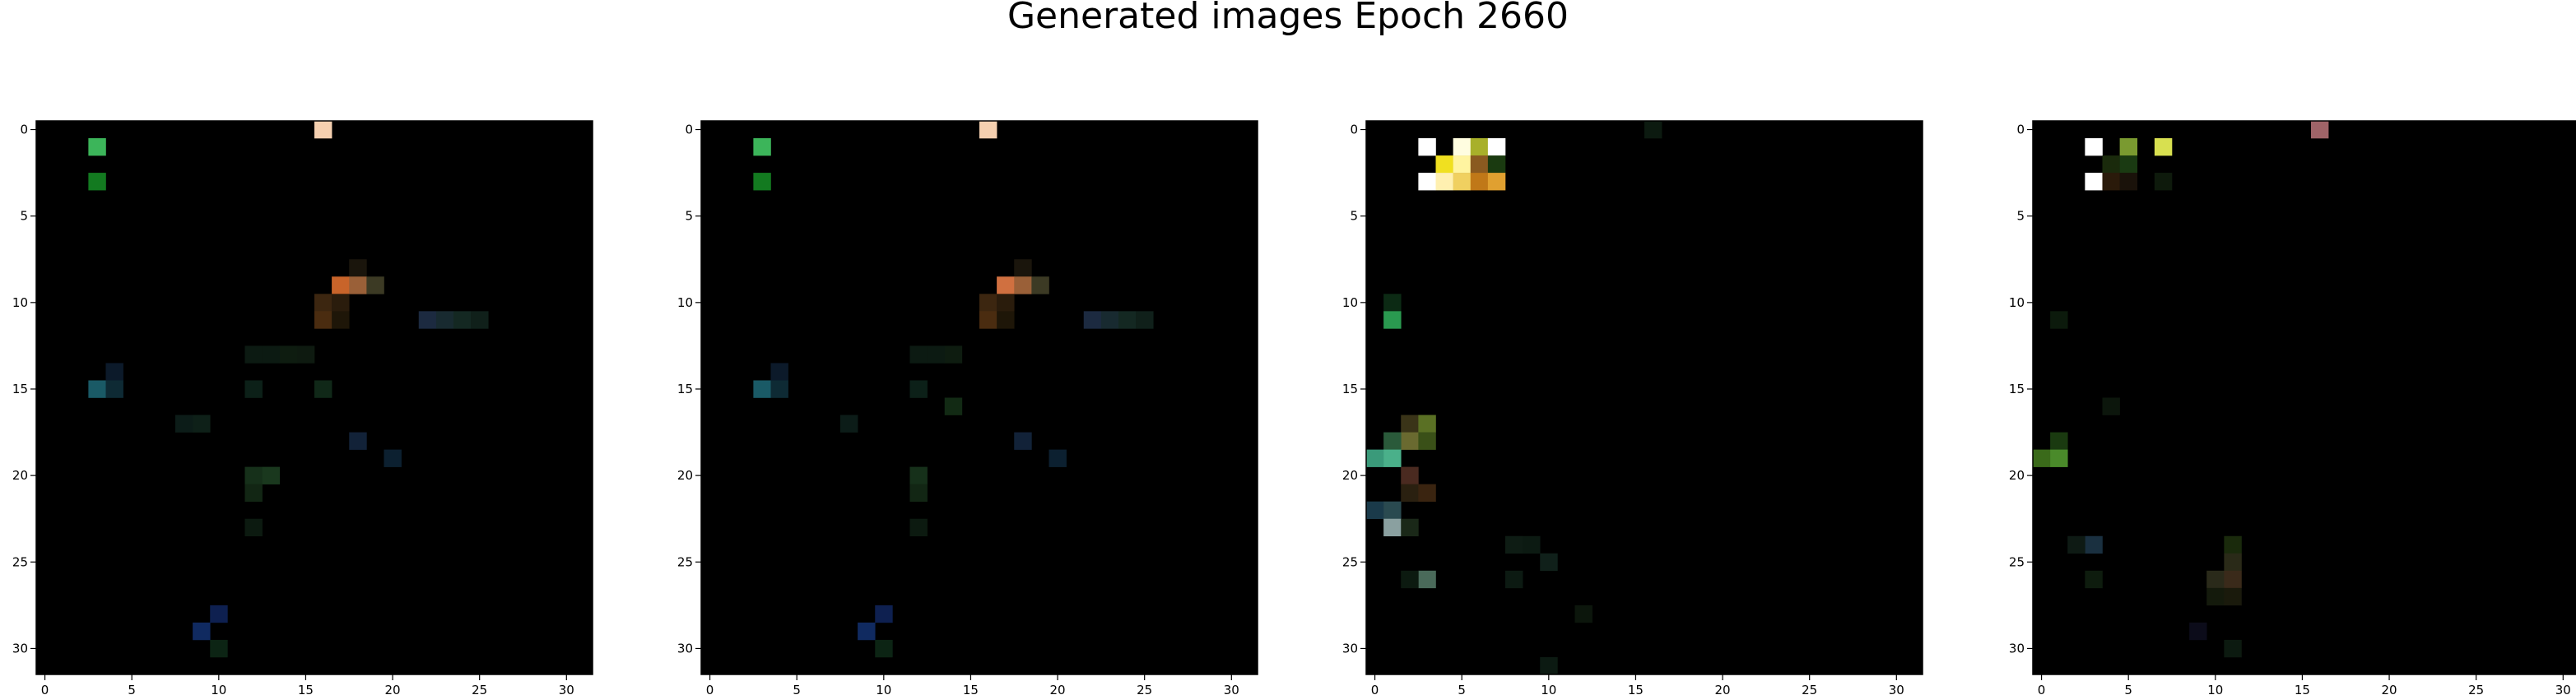 The height and width of the screenshot is (695, 2576). What do you see at coordinates (1350, 302) in the screenshot?
I see `y-tick-label: 10` at bounding box center [1350, 302].